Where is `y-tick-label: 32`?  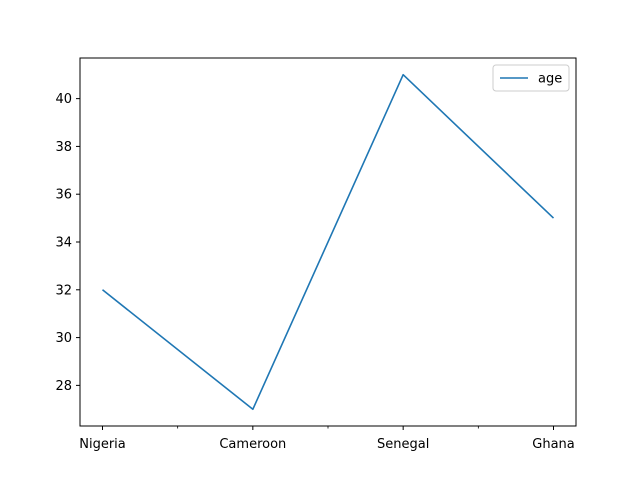
y-tick-label: 32 is located at coordinates (63, 290).